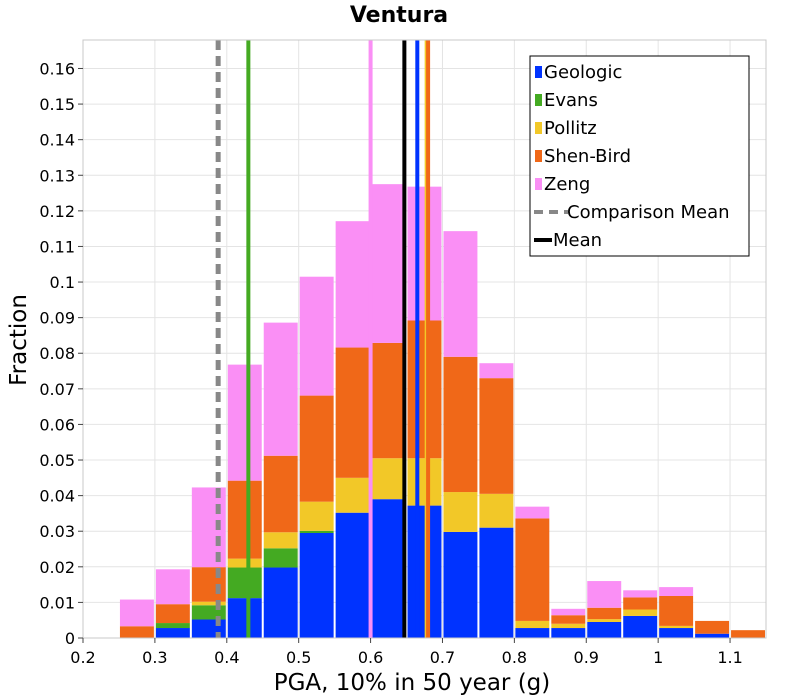 The image size is (800, 700). I want to click on y-tick-label: 0.04, so click(57, 496).